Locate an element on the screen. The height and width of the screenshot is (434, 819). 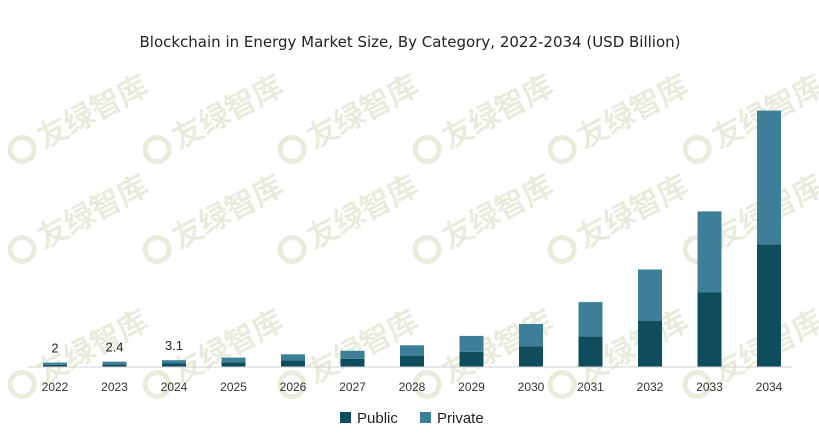
data-label: 2 is located at coordinates (54, 348).